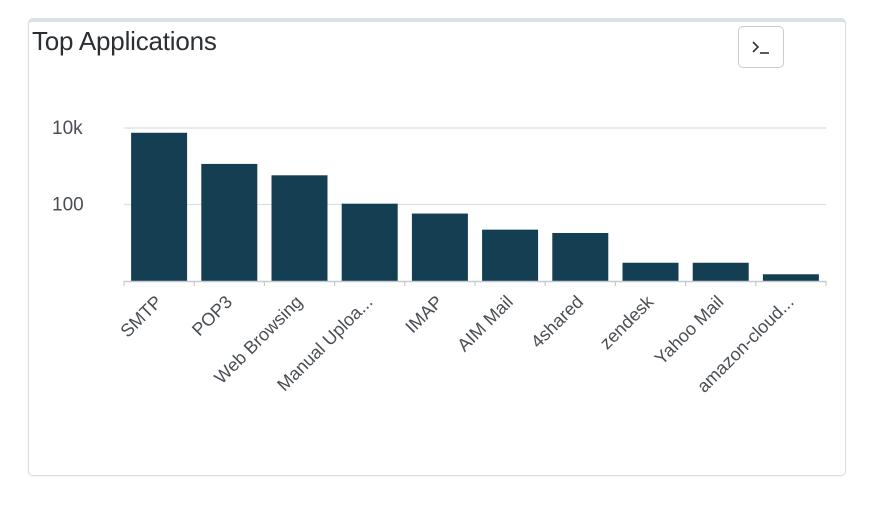 The height and width of the screenshot is (506, 873). Describe the element at coordinates (485, 324) in the screenshot. I see `x-tick-label: AIM Mail` at that location.